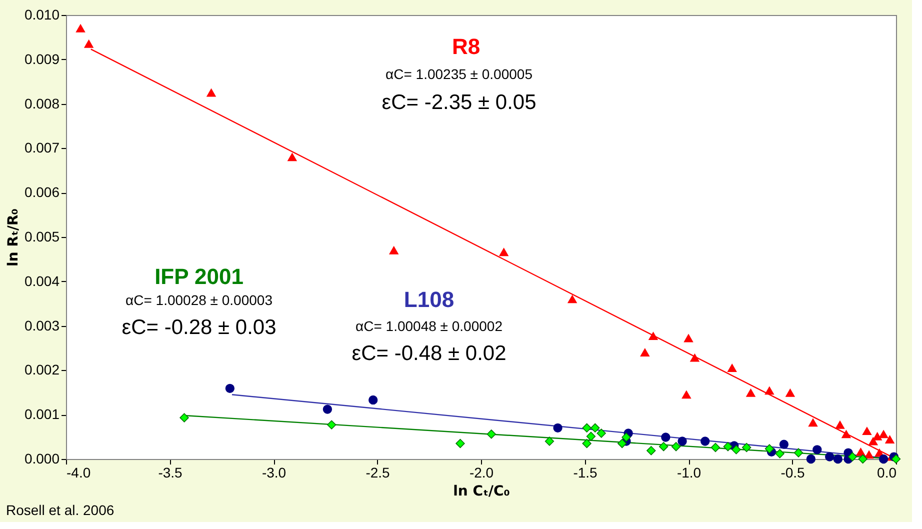 The width and height of the screenshot is (922, 529). What do you see at coordinates (199, 276) in the screenshot?
I see `annotation: IFP 2001` at bounding box center [199, 276].